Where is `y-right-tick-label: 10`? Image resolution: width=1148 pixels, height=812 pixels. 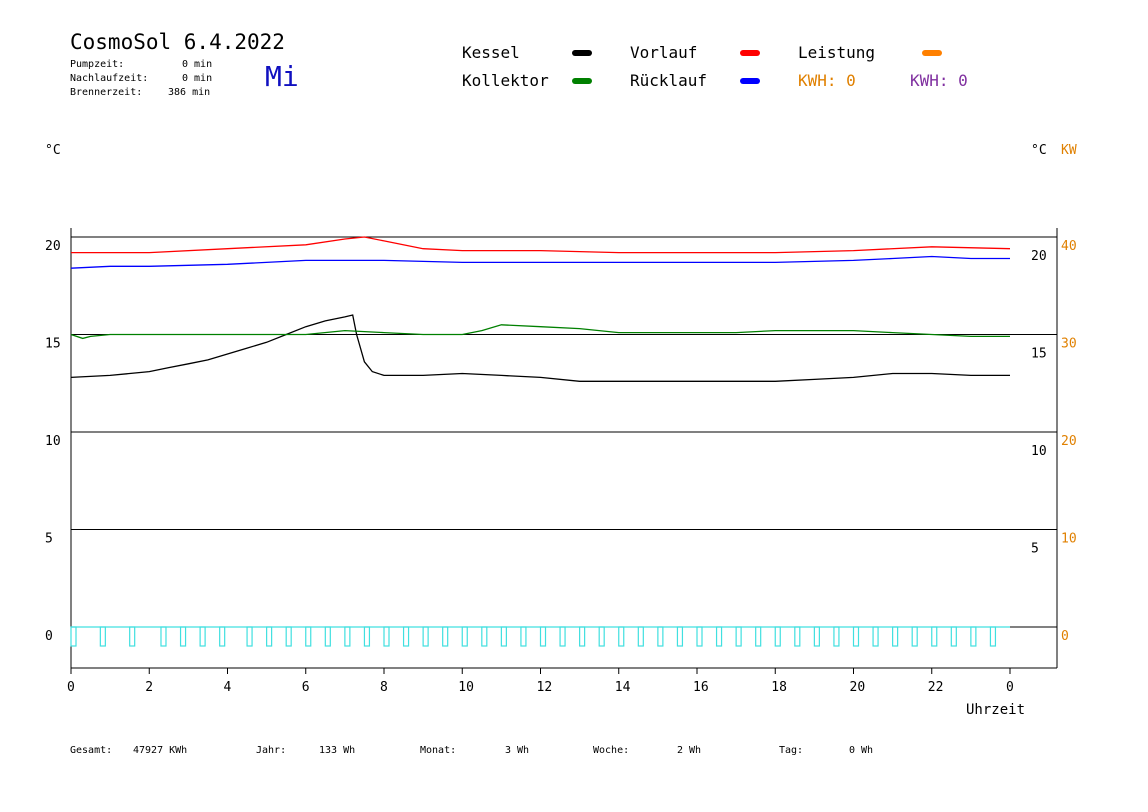 y-right-tick-label: 10 is located at coordinates (1039, 451).